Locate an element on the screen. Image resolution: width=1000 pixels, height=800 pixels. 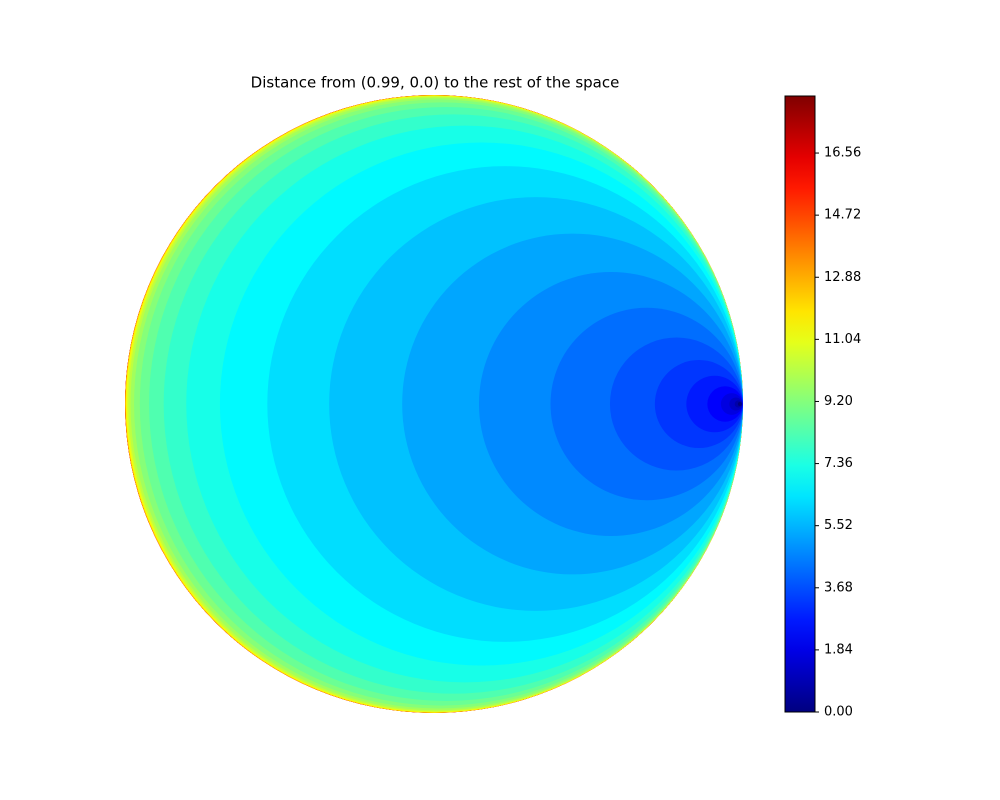
colorbar-tick-label: 5.52 is located at coordinates (838, 525).